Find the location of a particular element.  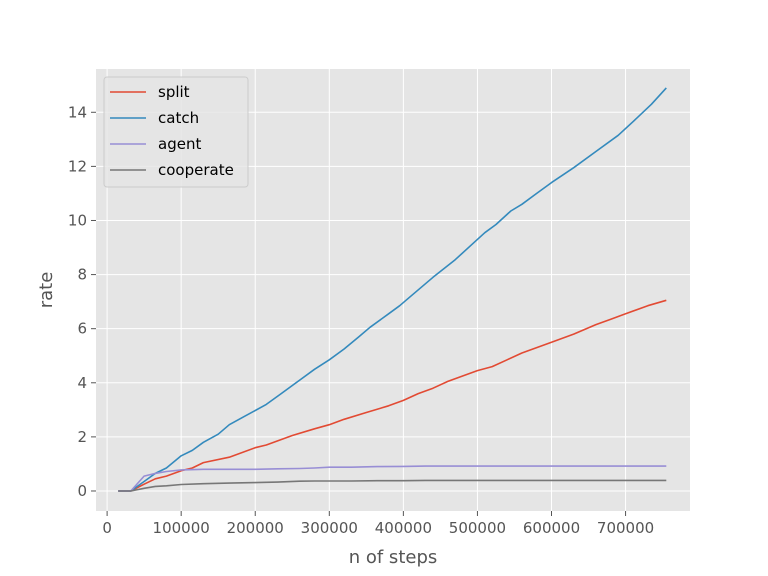

legend-label-split: split is located at coordinates (174, 92).